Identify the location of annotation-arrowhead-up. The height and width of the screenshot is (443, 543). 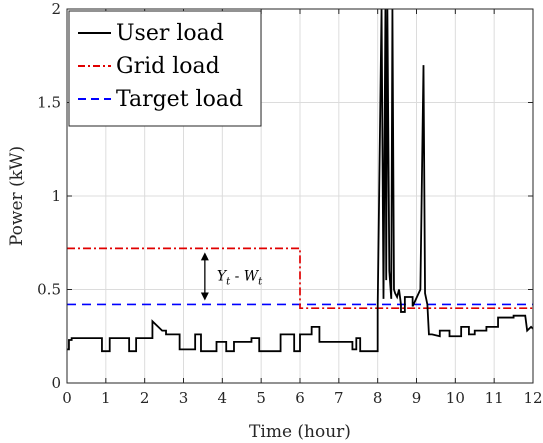
(204, 256).